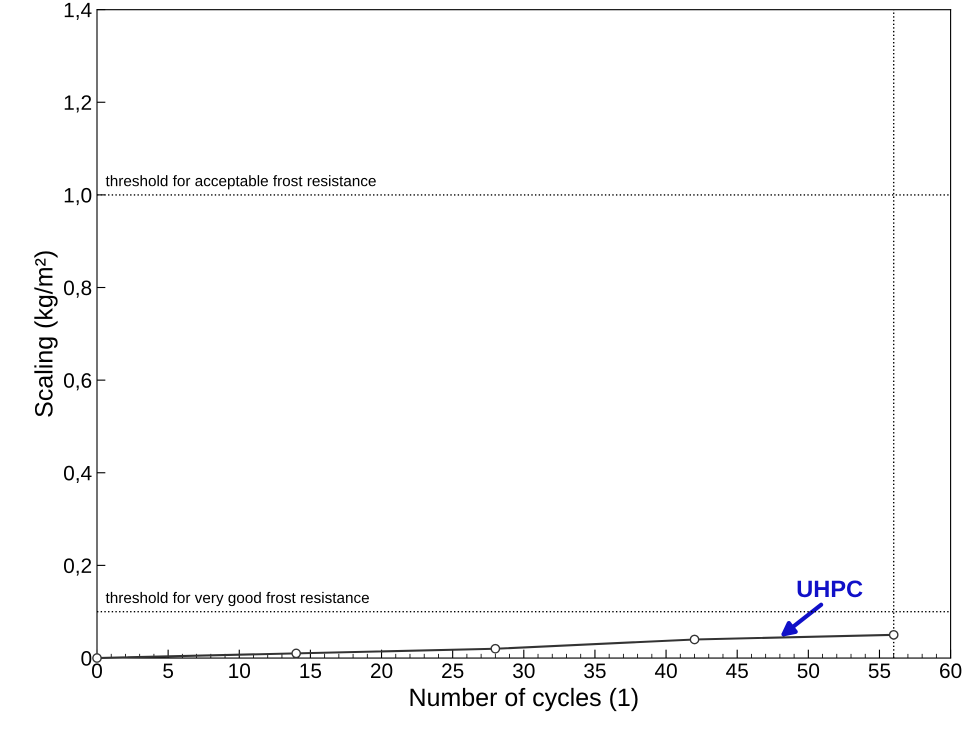  Describe the element at coordinates (311, 671) in the screenshot. I see `x-tick-label: 15` at that location.